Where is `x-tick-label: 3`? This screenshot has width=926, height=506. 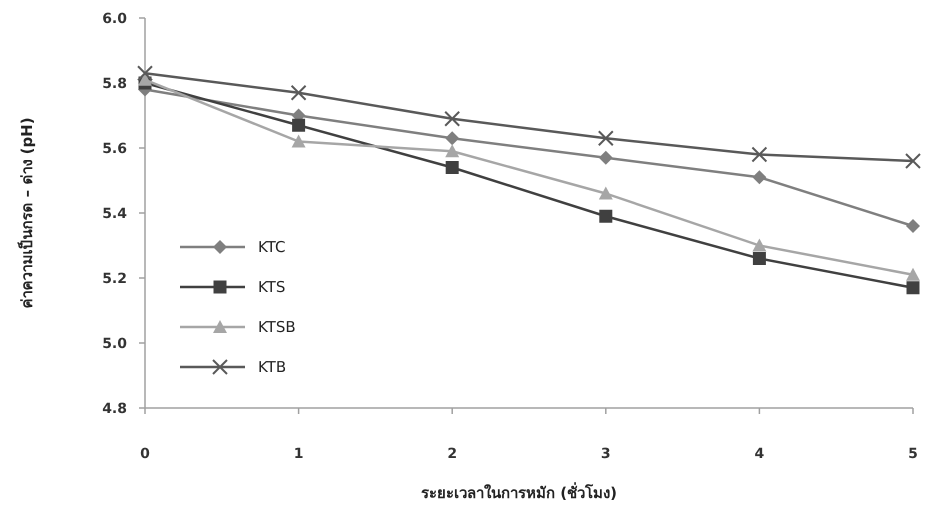 x-tick-label: 3 is located at coordinates (605, 454).